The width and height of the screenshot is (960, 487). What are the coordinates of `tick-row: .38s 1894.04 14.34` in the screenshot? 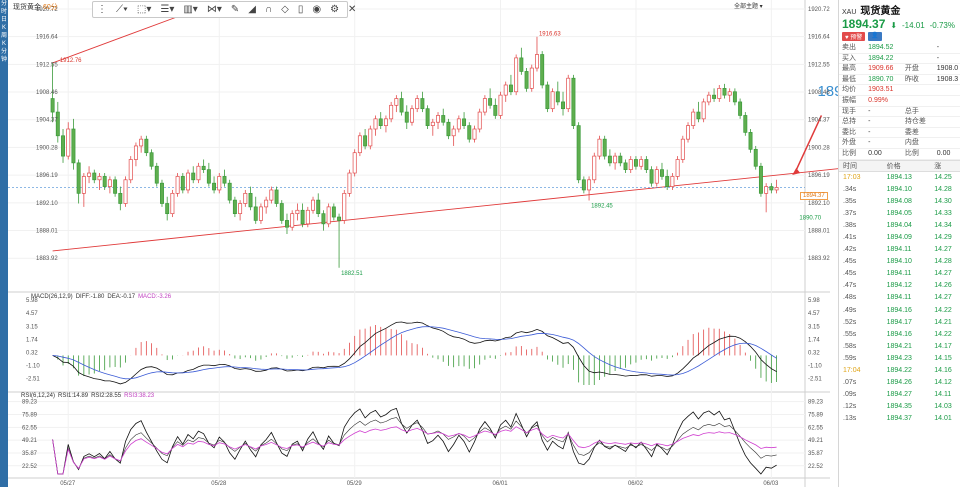 It's located at (899, 226).